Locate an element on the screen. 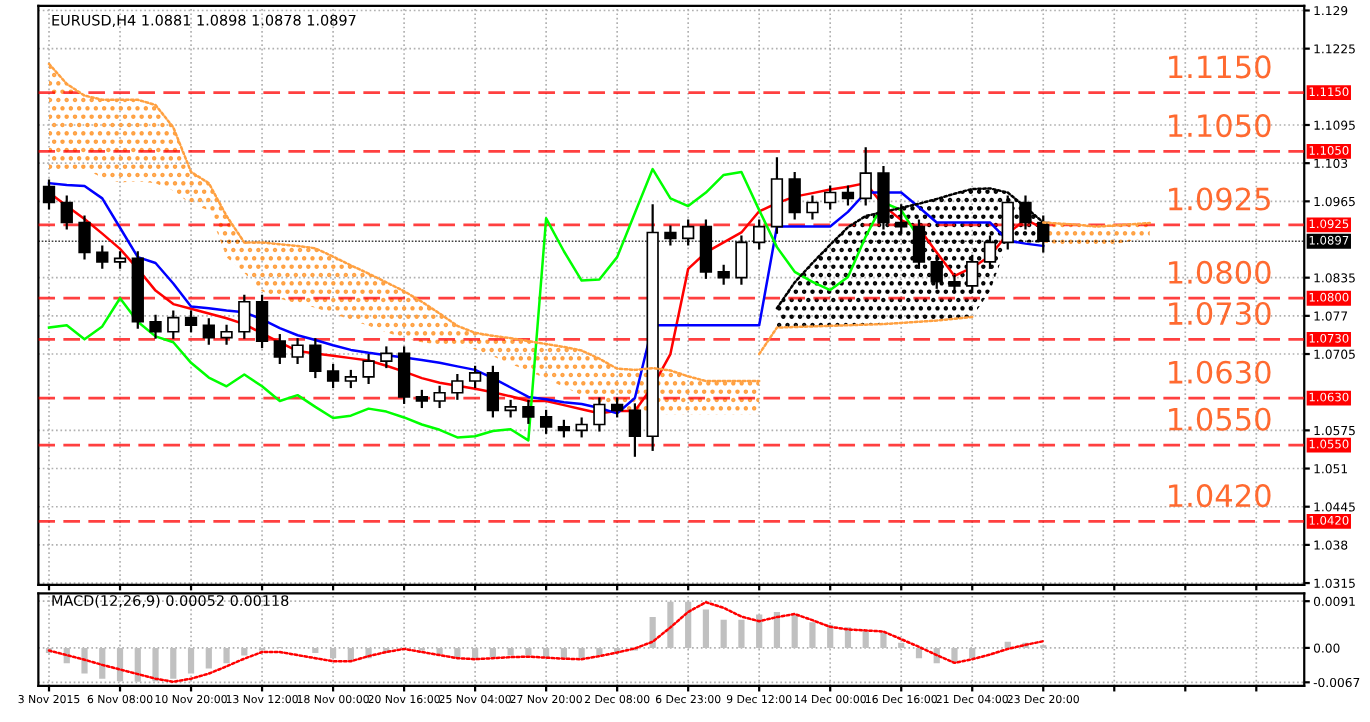 The height and width of the screenshot is (722, 1370). annotation: 1.0800 is located at coordinates (1220, 272).